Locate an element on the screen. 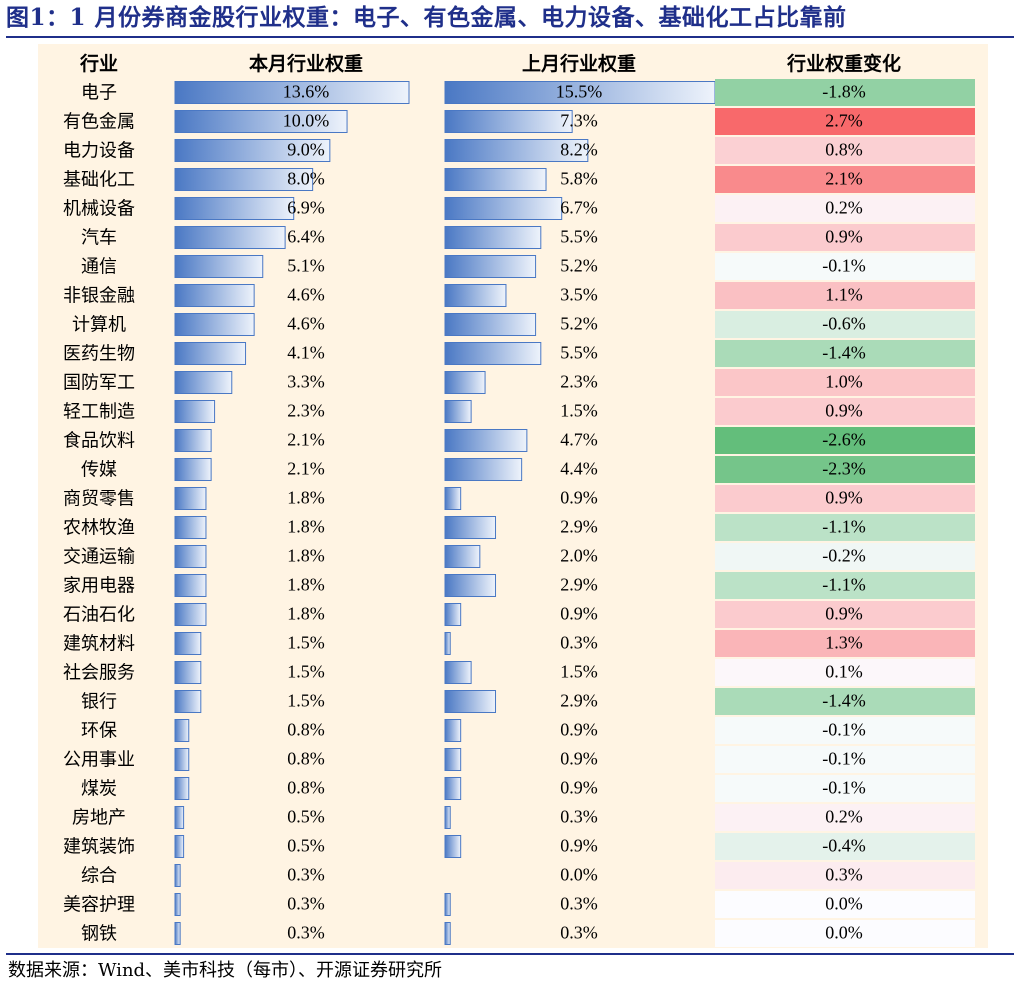 The height and width of the screenshot is (984, 1020). previous-weight-label: 5.8% is located at coordinates (579, 179).